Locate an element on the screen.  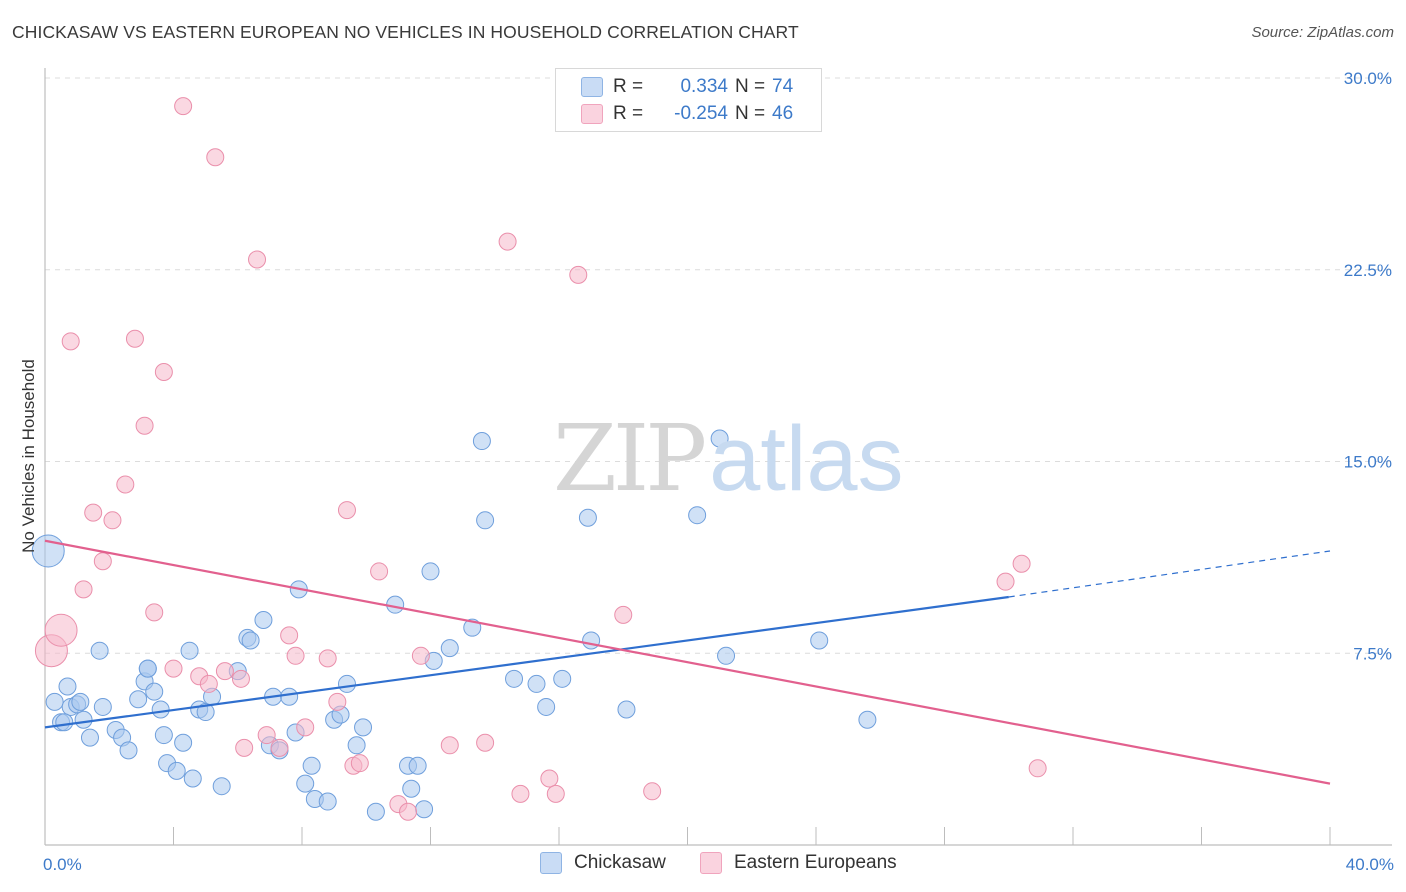
series-legend-eastern: Eastern Europeans is located at coordinates (798, 863).